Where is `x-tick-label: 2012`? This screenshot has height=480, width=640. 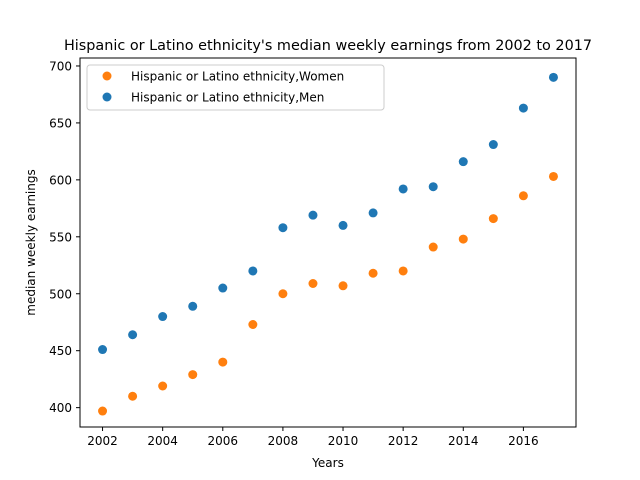
x-tick-label: 2012 is located at coordinates (403, 441).